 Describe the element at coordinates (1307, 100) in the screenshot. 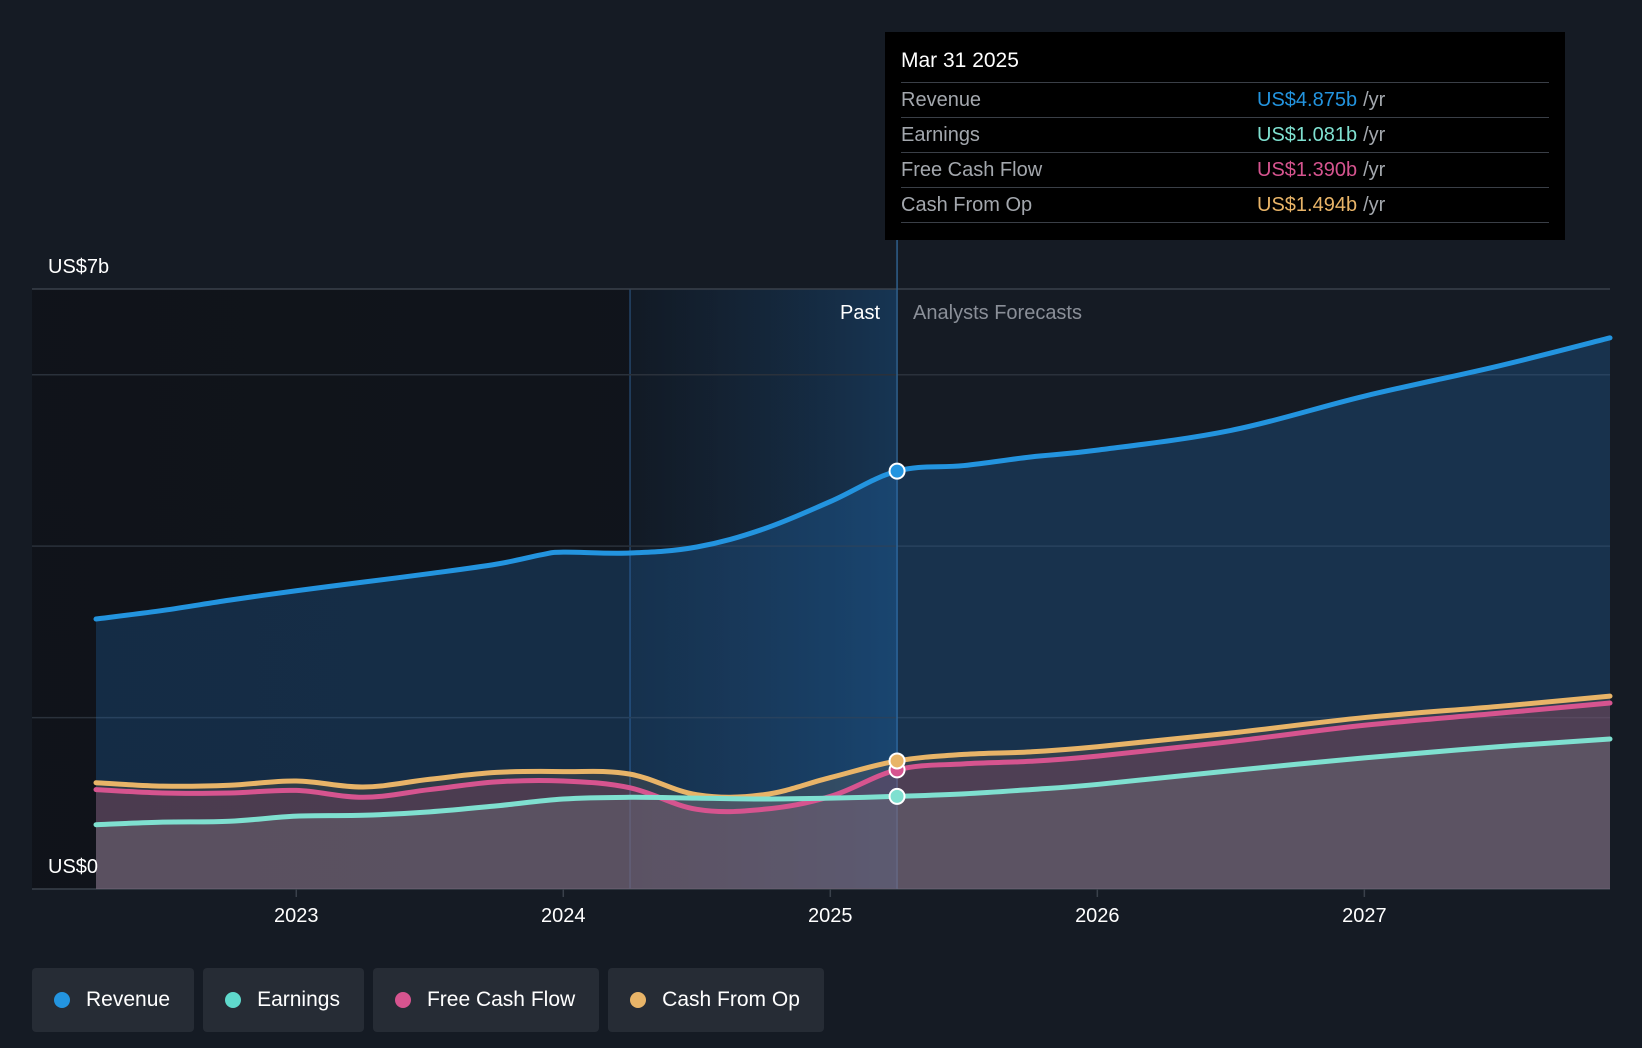

I see `tooltip-value: US$4.875b` at that location.